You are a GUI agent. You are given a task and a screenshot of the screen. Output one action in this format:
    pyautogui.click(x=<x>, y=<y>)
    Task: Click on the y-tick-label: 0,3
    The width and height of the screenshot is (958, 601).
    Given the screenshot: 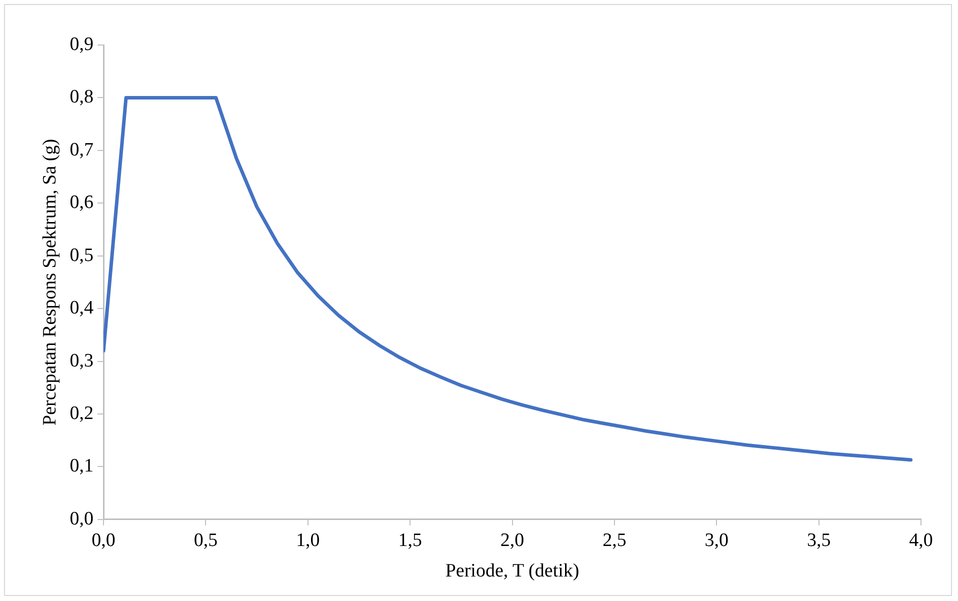 What is the action you would take?
    pyautogui.click(x=82, y=361)
    